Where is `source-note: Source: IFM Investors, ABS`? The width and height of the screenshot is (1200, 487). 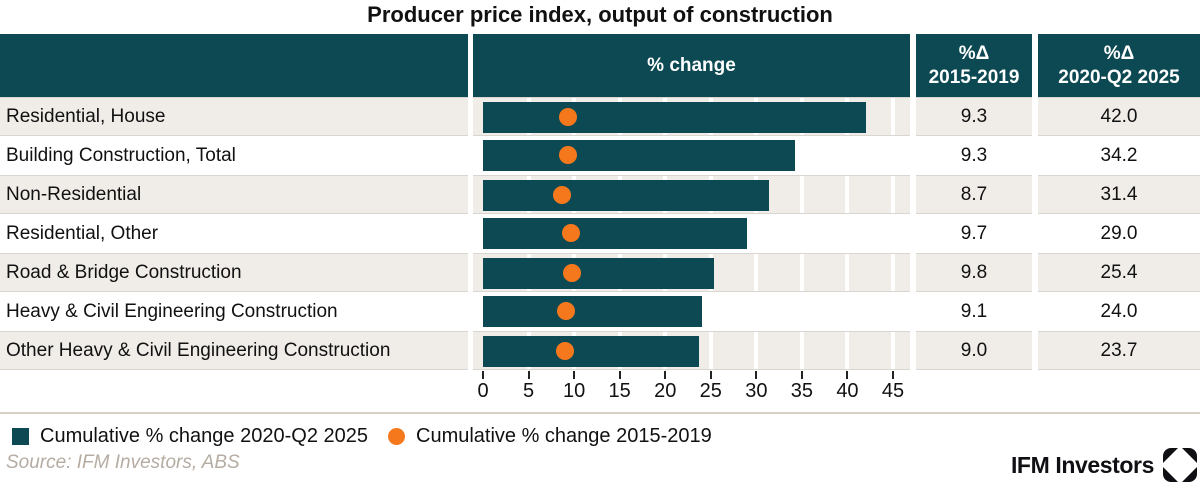 source-note: Source: IFM Investors, ABS is located at coordinates (123, 462).